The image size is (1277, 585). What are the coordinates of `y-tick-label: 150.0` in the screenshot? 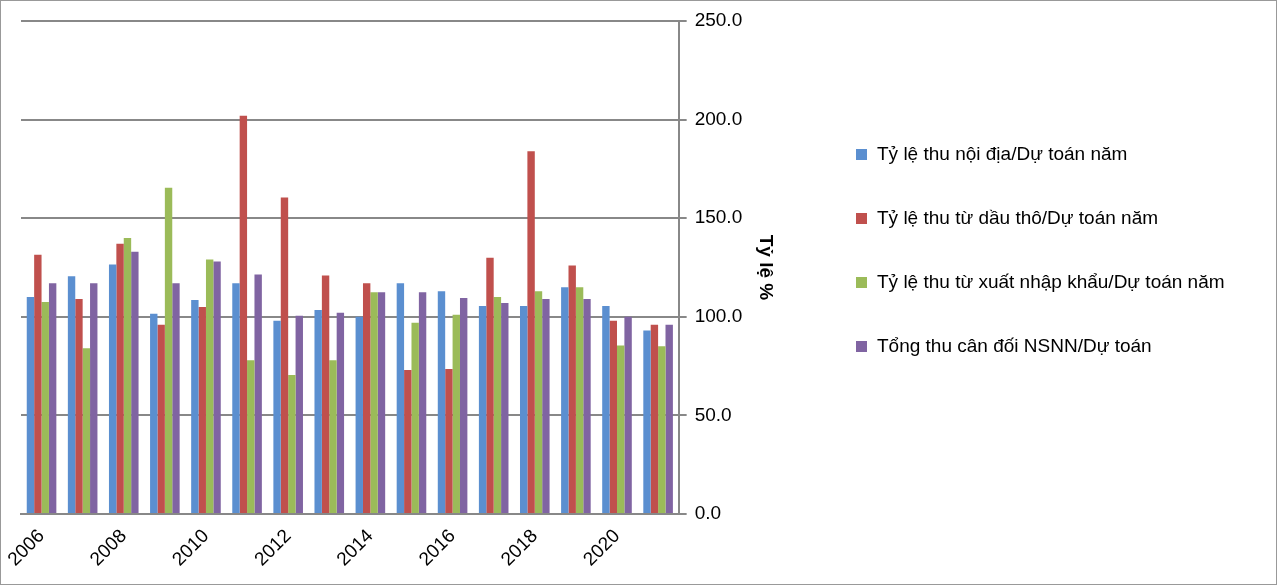 It's located at (718, 217).